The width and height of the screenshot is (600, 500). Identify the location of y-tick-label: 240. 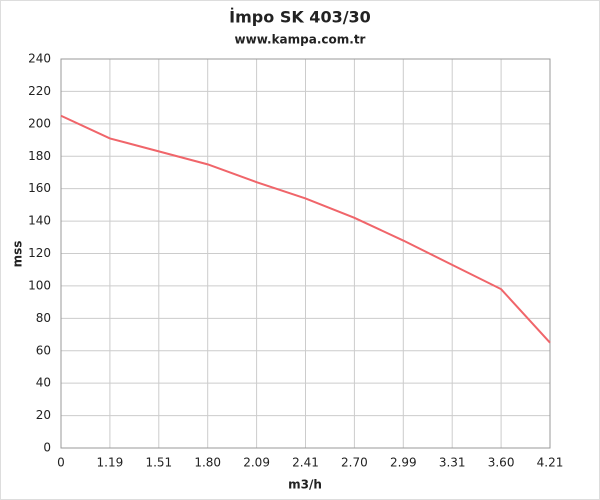
(39, 59).